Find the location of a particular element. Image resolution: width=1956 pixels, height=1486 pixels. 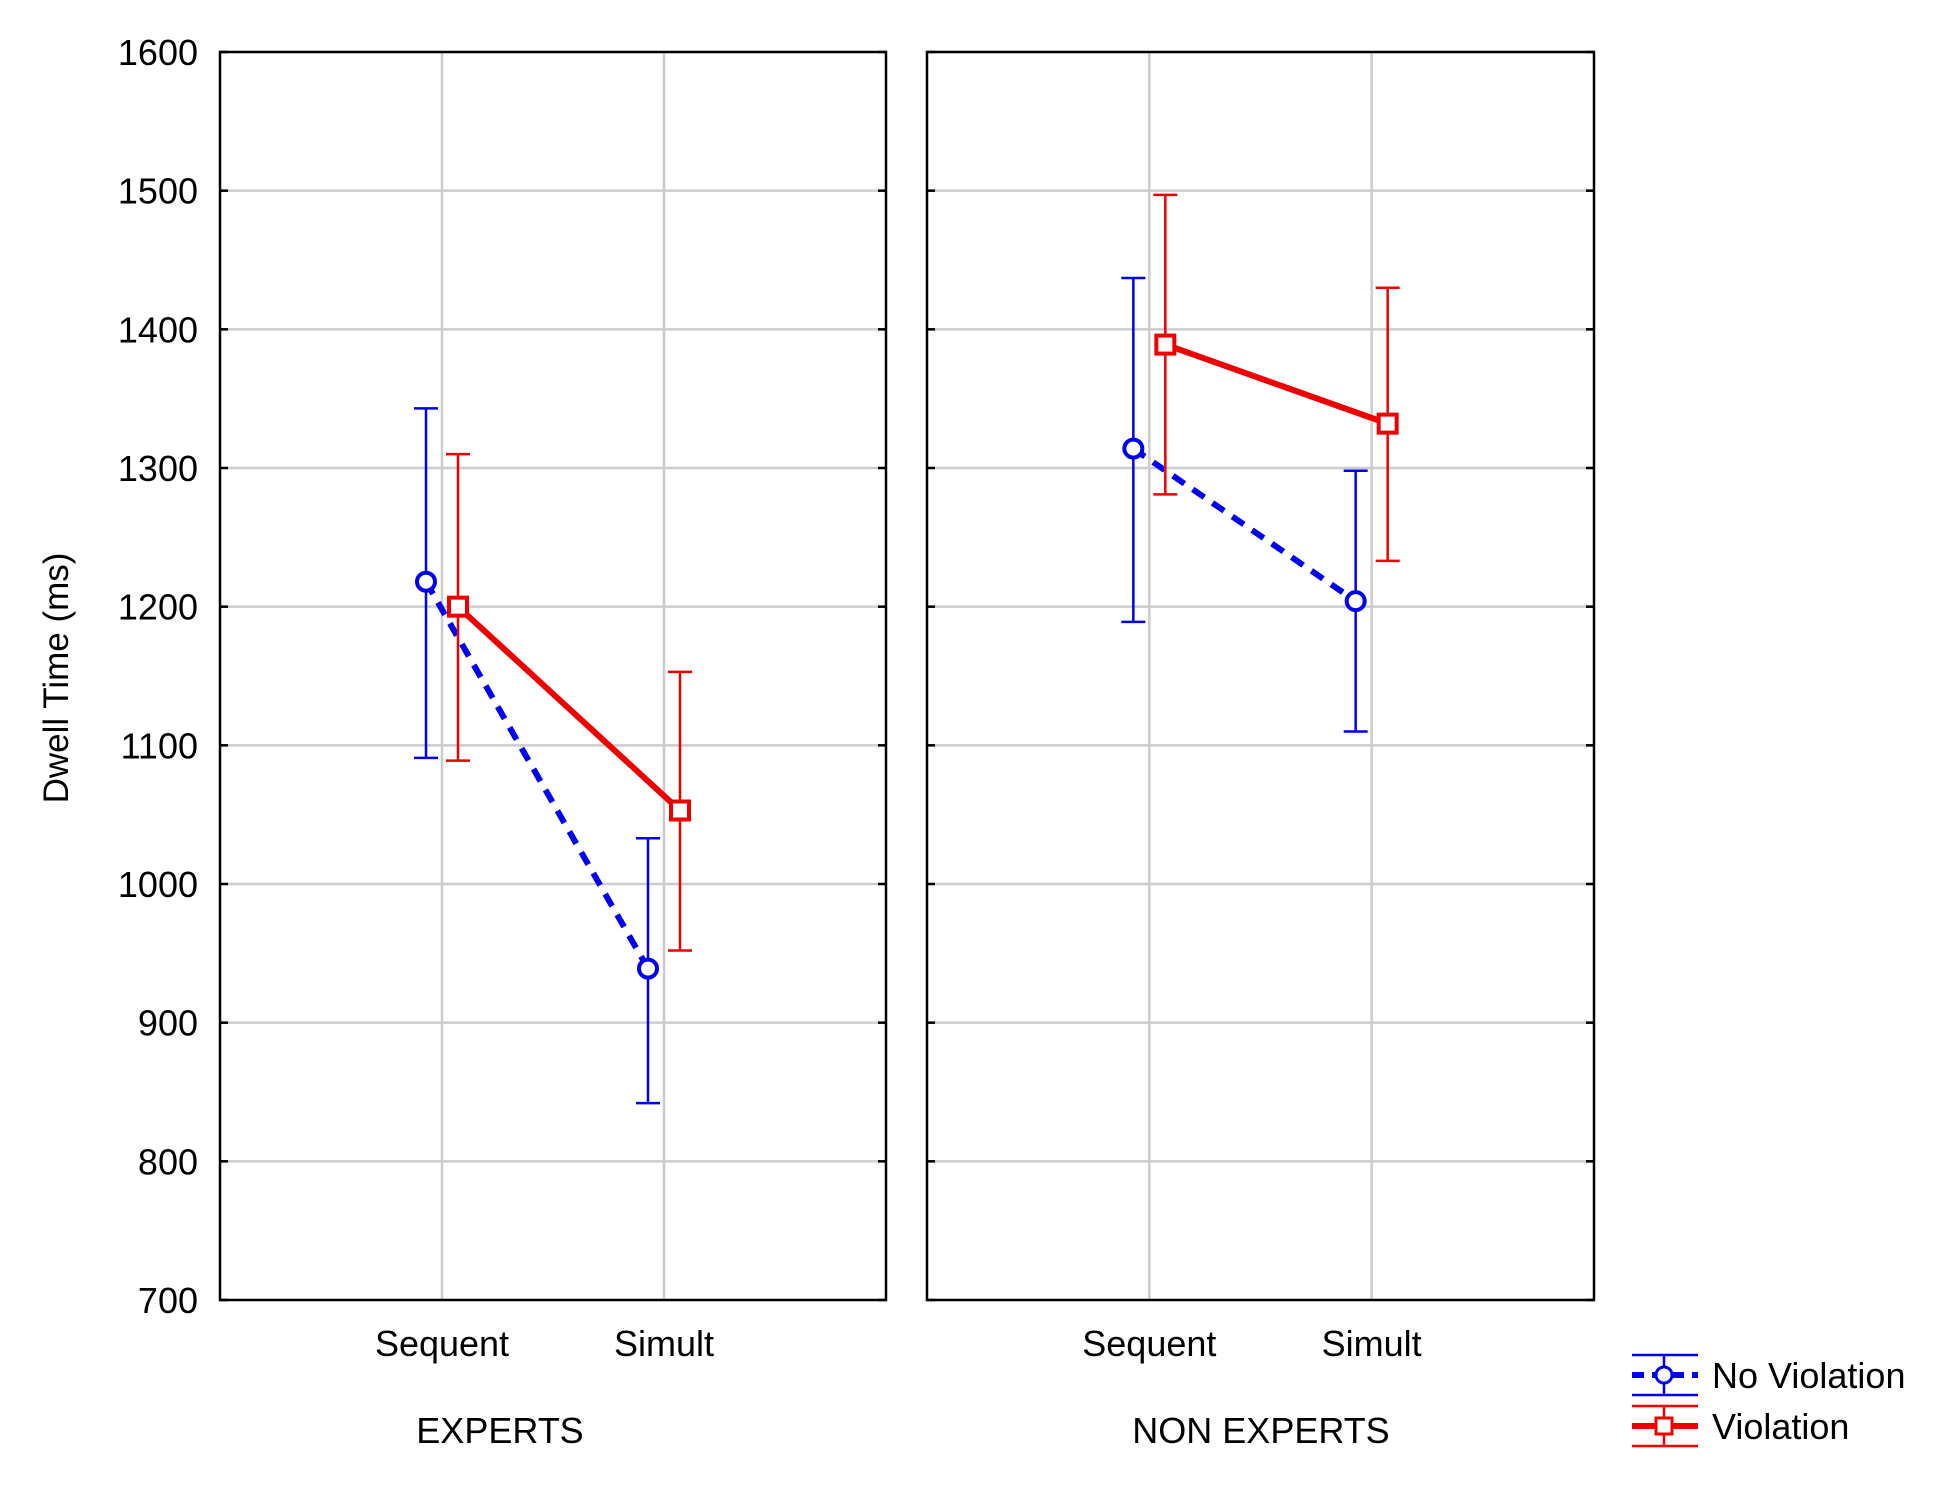

y-axis: 700 800 900 1000 1100 1200 1300 1400 1500 1600 is located at coordinates (158, 676).